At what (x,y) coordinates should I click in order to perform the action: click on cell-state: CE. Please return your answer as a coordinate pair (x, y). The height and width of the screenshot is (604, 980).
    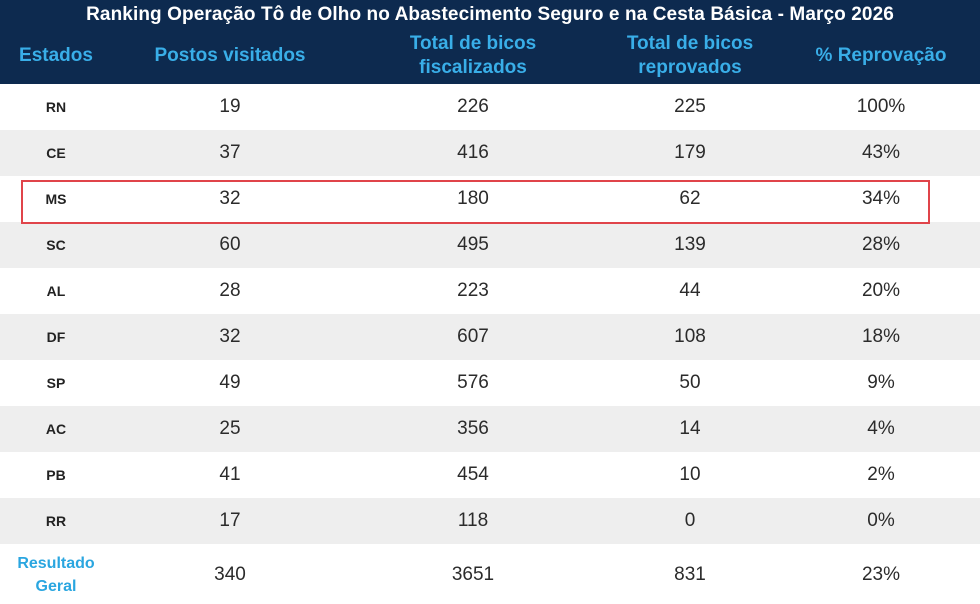
    Looking at the image, I should click on (56, 153).